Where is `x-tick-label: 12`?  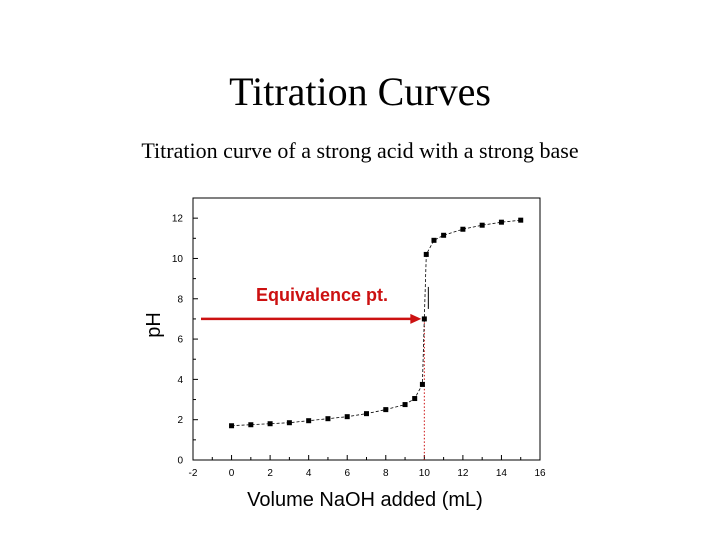 x-tick-label: 12 is located at coordinates (463, 473).